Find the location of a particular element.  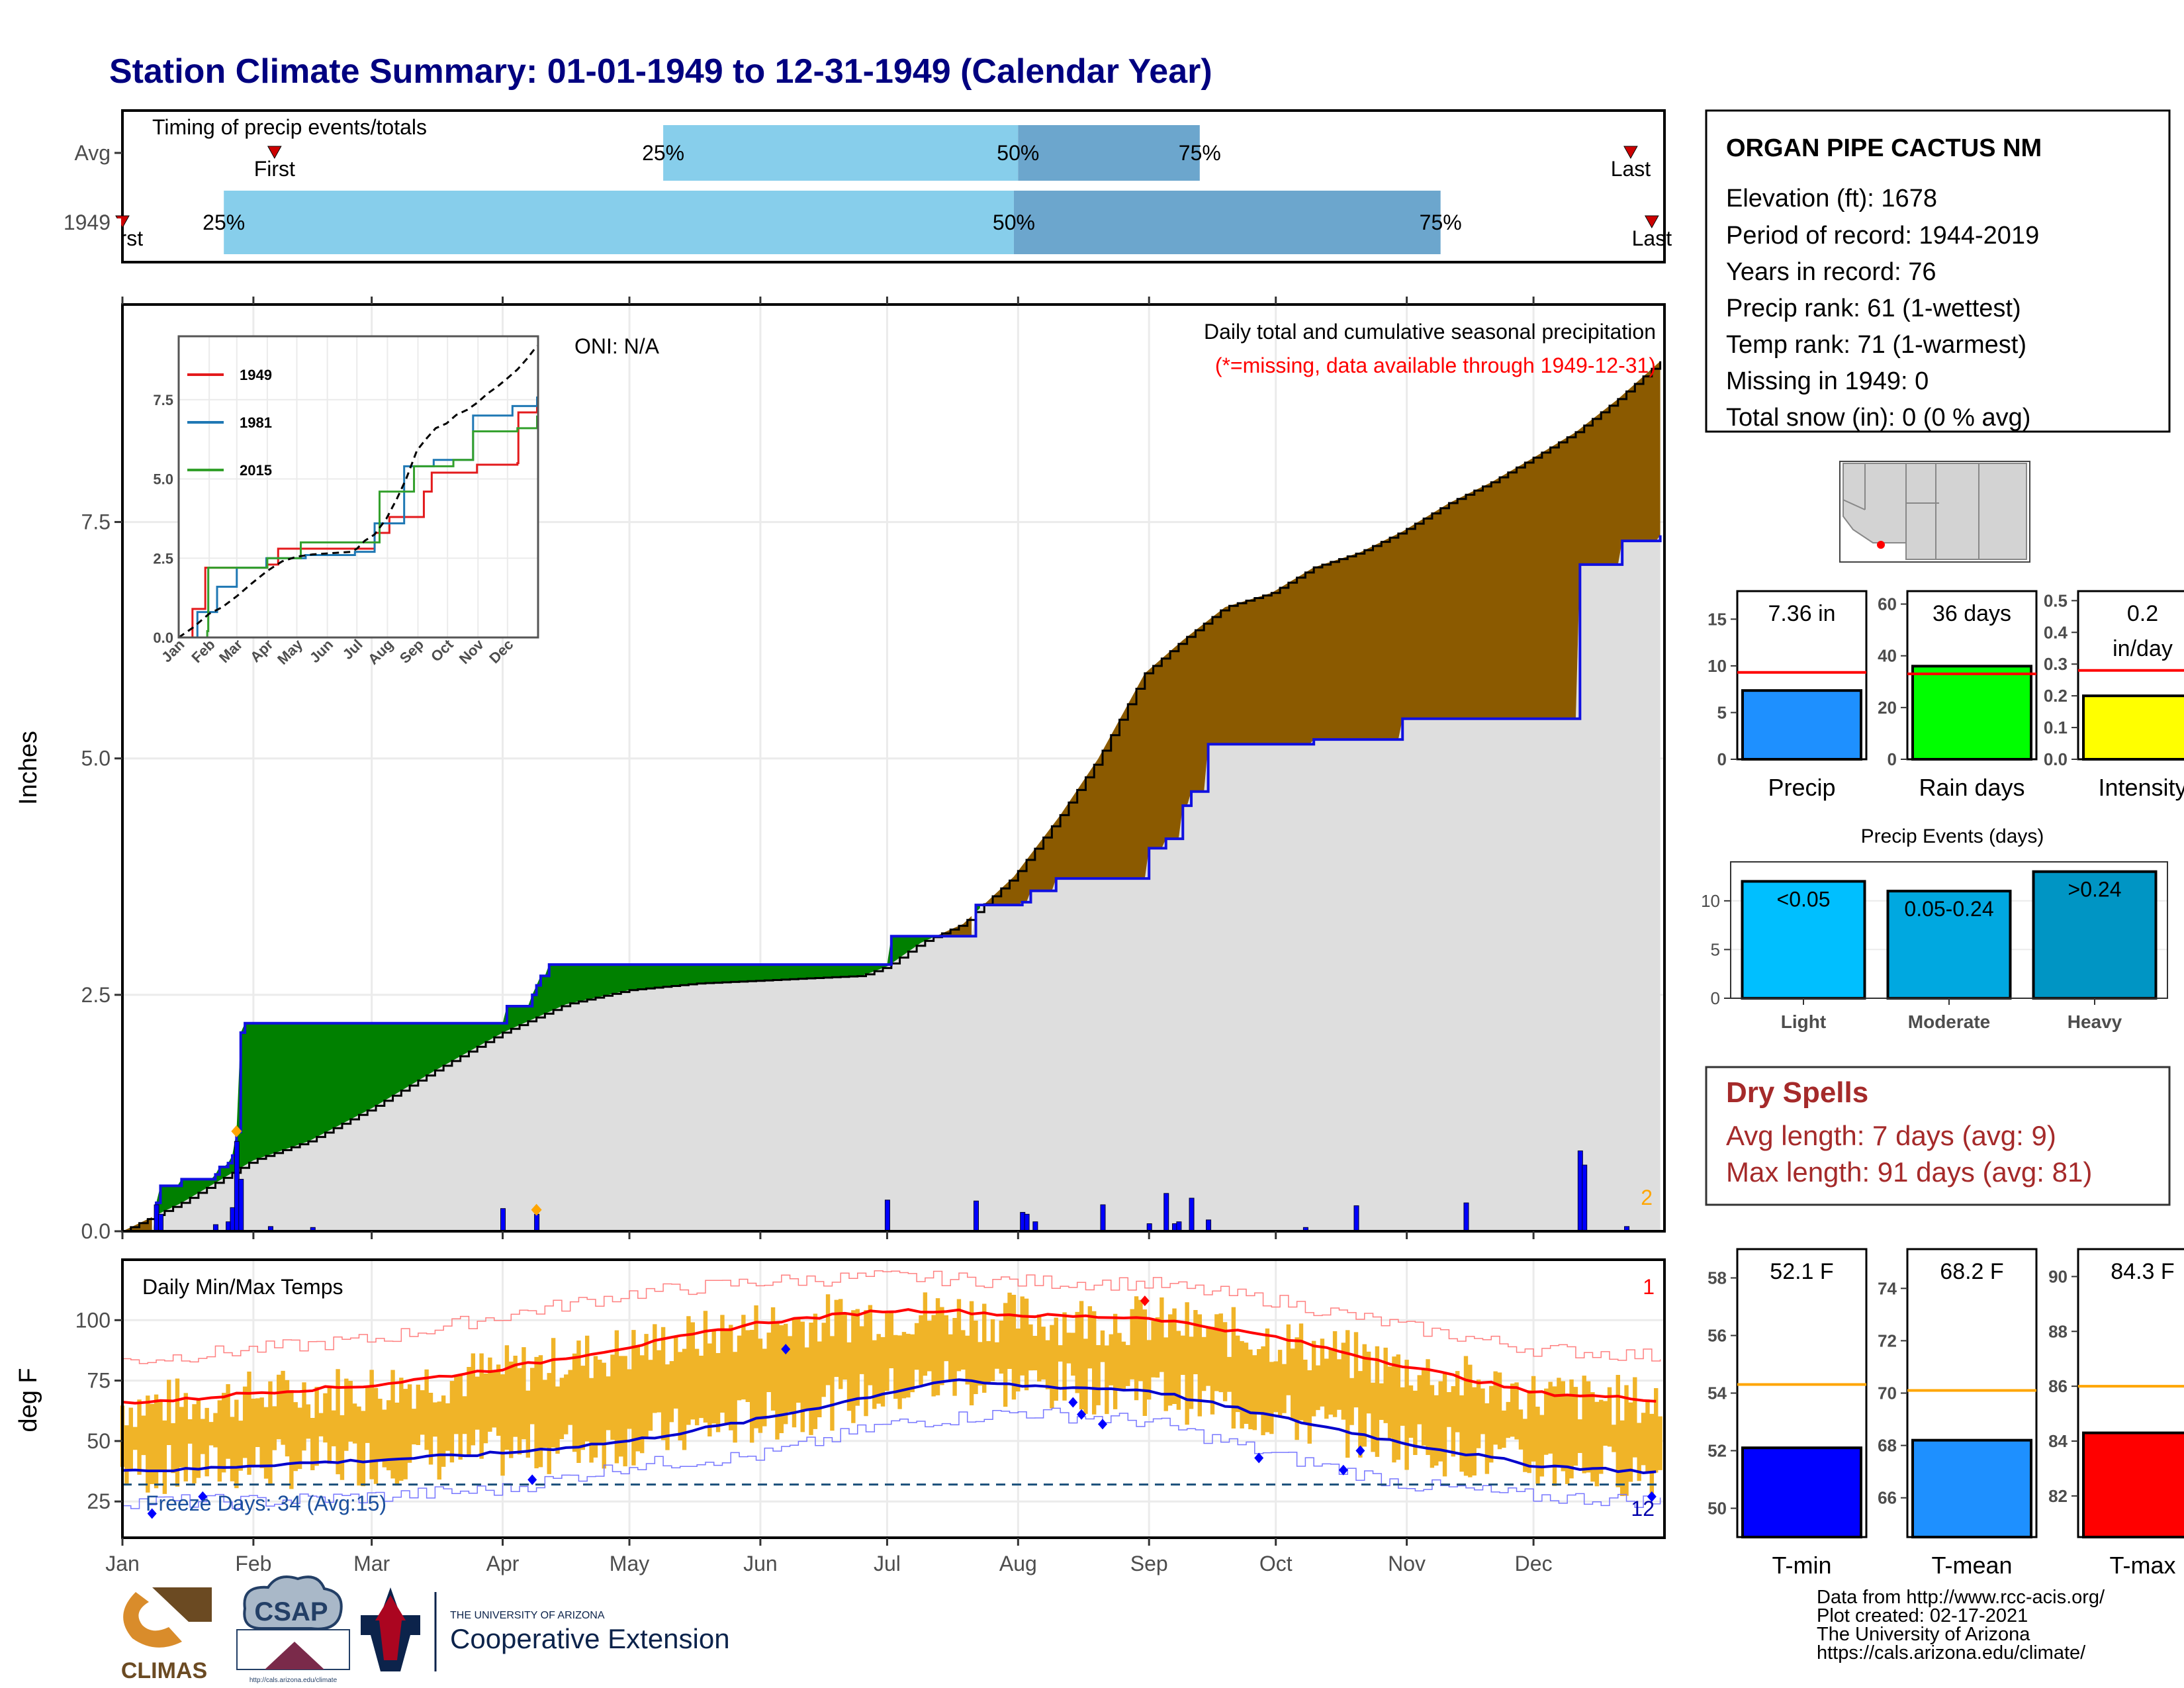

timing-left-mask is located at coordinates (61, 238).